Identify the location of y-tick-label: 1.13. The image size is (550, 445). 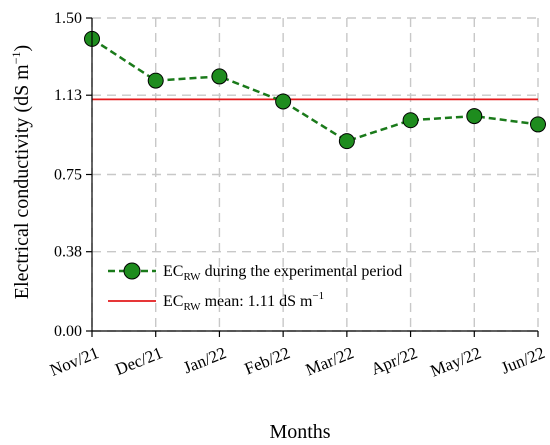
(68, 95).